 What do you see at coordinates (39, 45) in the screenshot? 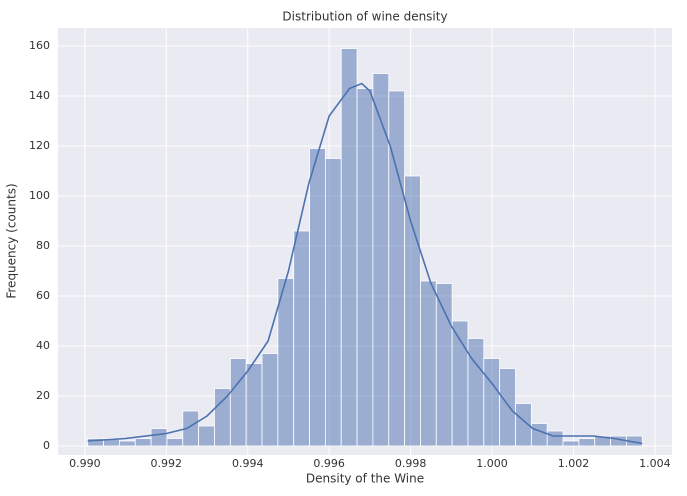
I see `y-tick-label: 160` at bounding box center [39, 45].